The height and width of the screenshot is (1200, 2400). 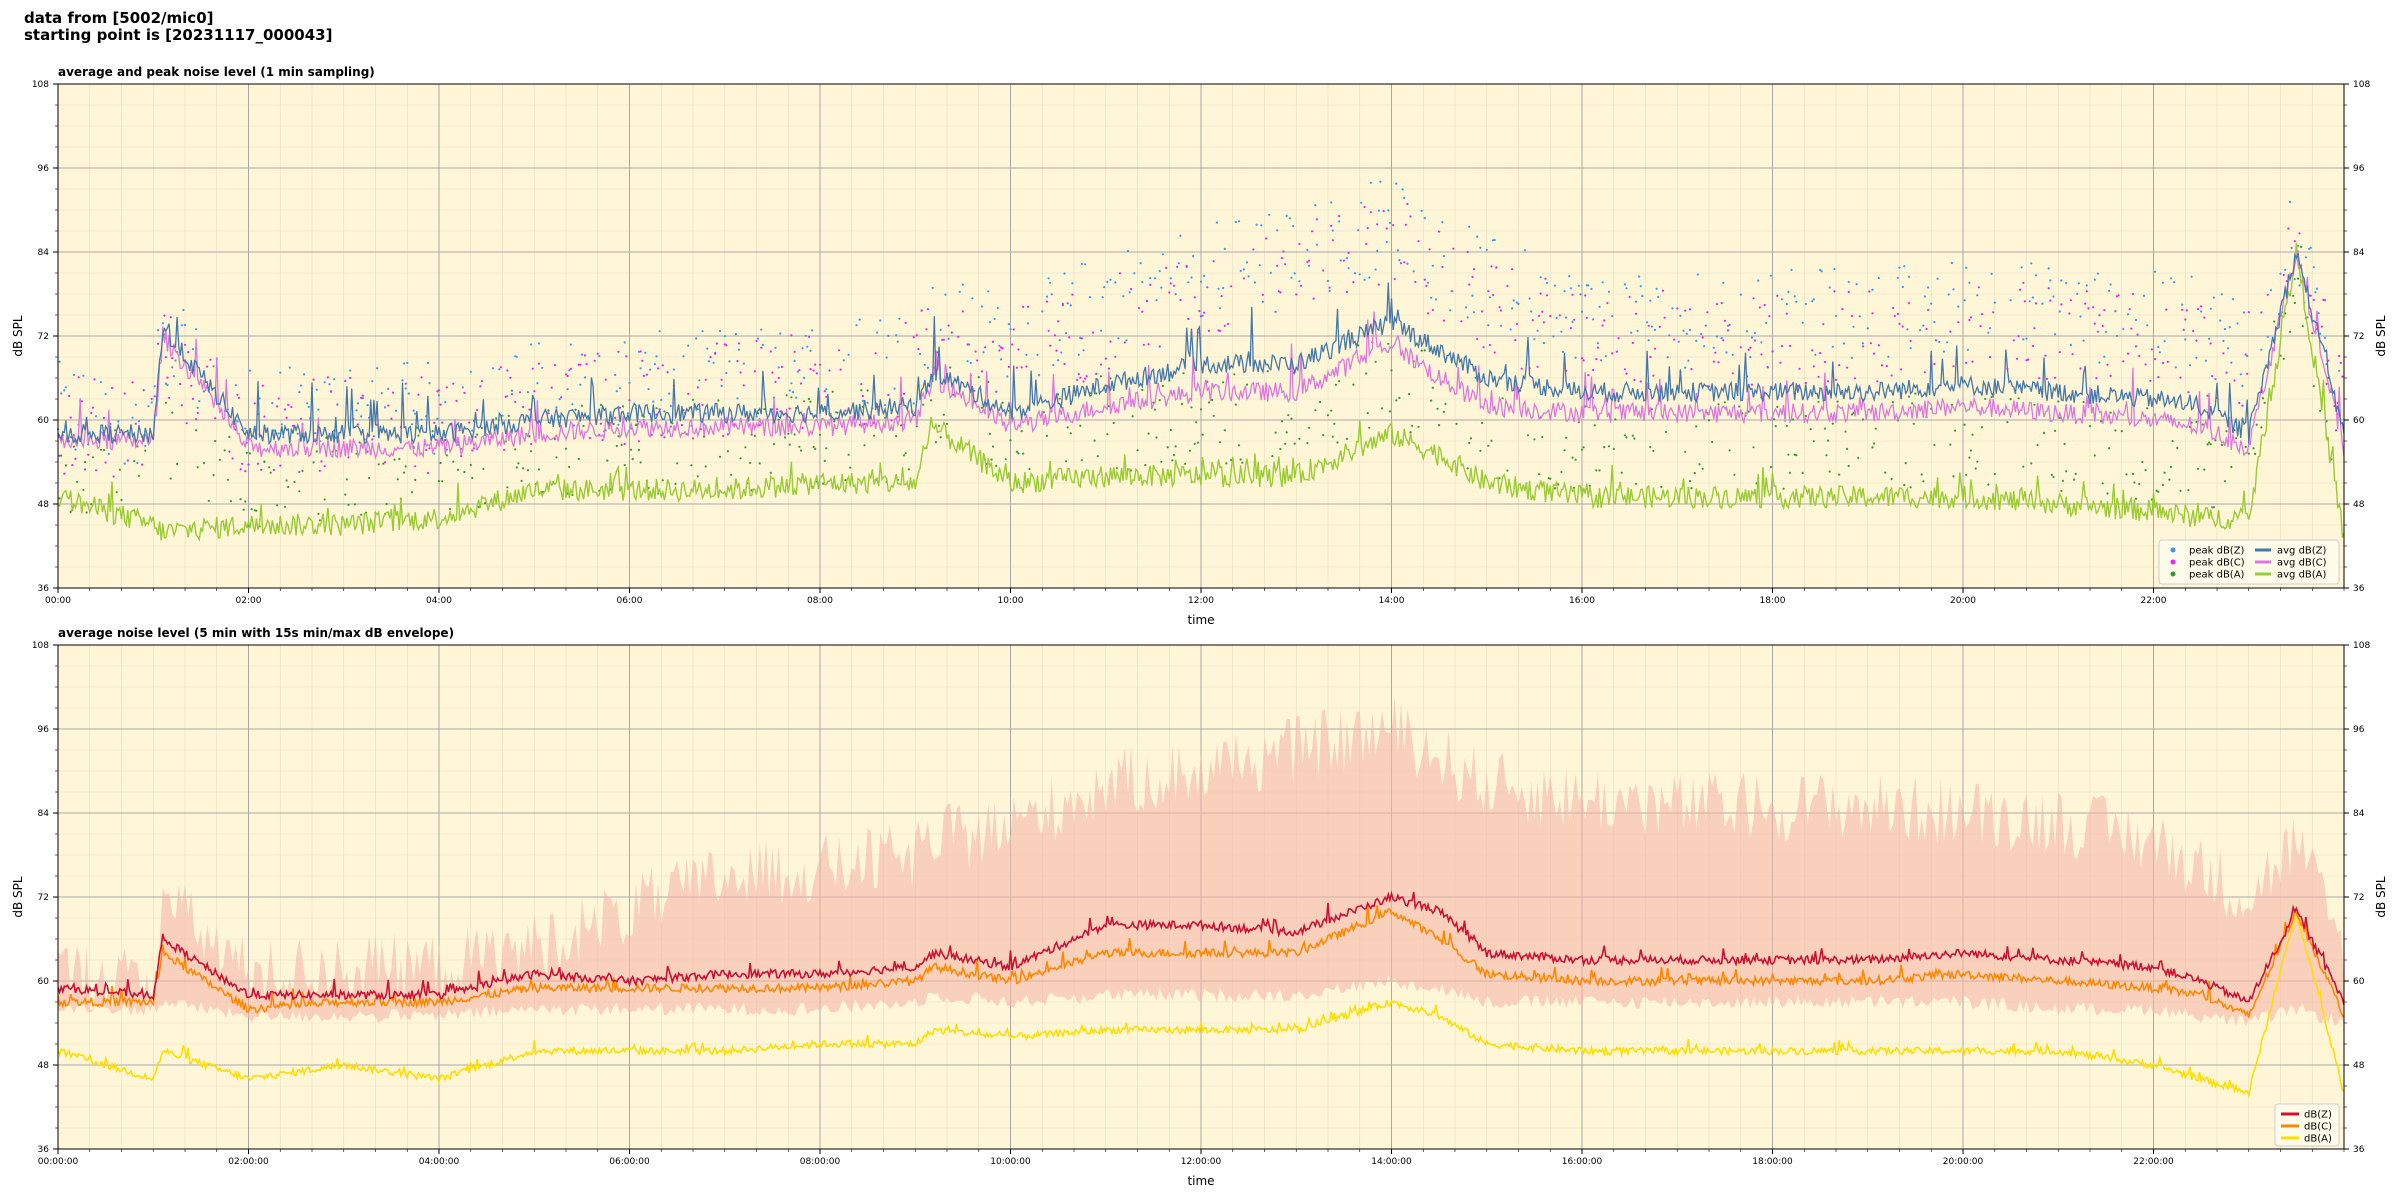 What do you see at coordinates (40, 85) in the screenshot?
I see `y-tick-label: 108` at bounding box center [40, 85].